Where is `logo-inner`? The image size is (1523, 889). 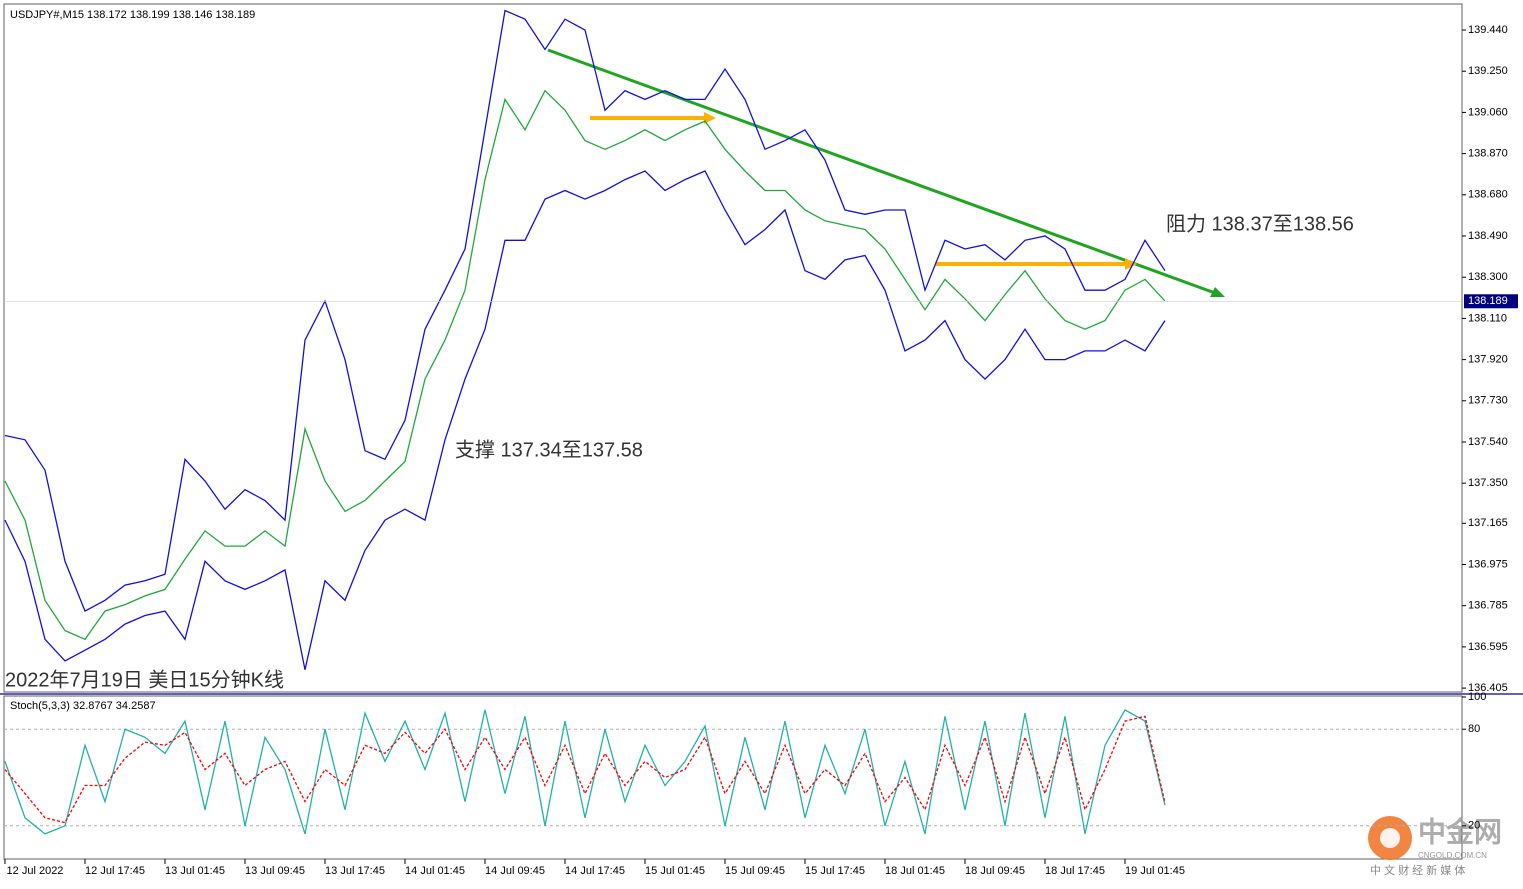
logo-inner is located at coordinates (1390, 838).